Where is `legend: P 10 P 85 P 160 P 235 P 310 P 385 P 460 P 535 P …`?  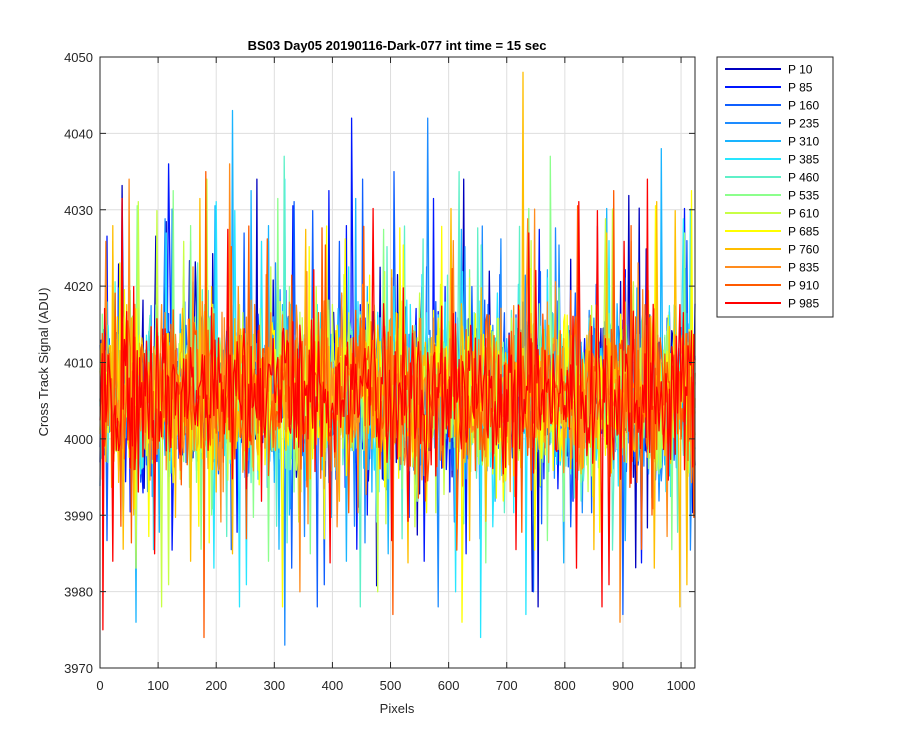 legend: P 10 P 85 P 160 P 235 P 310 P 385 P 460 P 535 P … is located at coordinates (775, 187).